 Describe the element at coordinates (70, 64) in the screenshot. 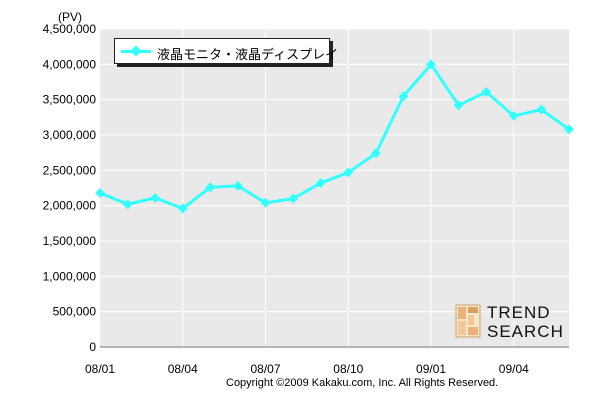

I see `y-tick-label: 4,000,000` at that location.